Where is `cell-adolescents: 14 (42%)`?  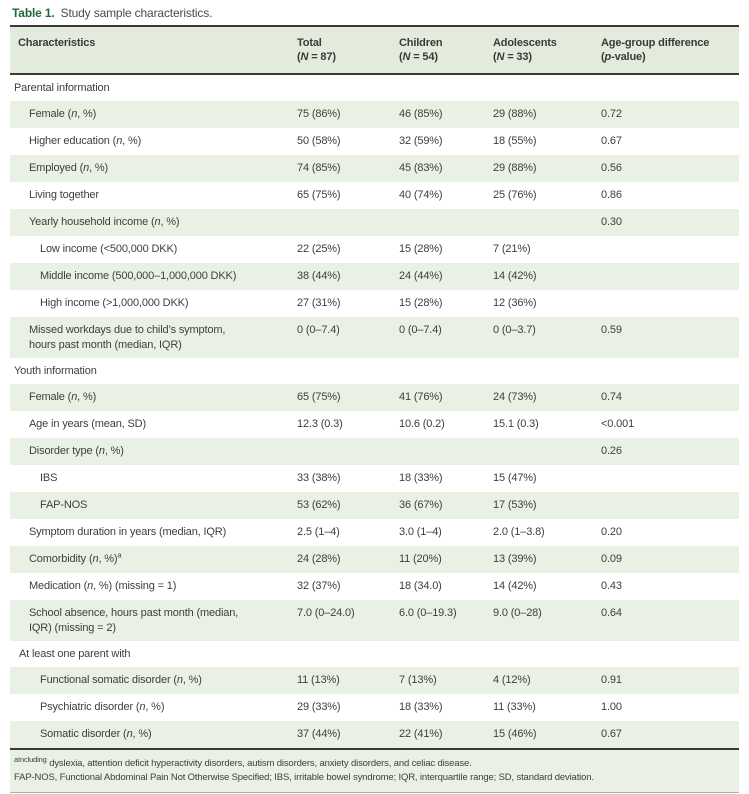
cell-adolescents: 14 (42%) is located at coordinates (515, 276).